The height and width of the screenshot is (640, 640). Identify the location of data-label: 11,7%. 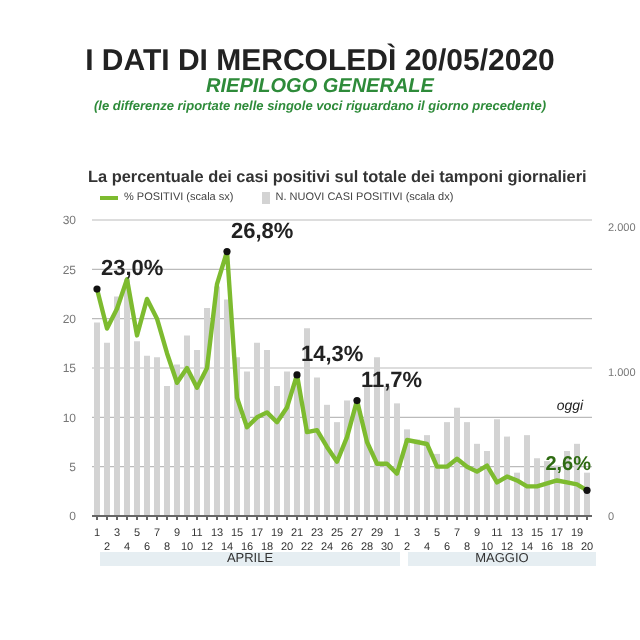
(392, 380).